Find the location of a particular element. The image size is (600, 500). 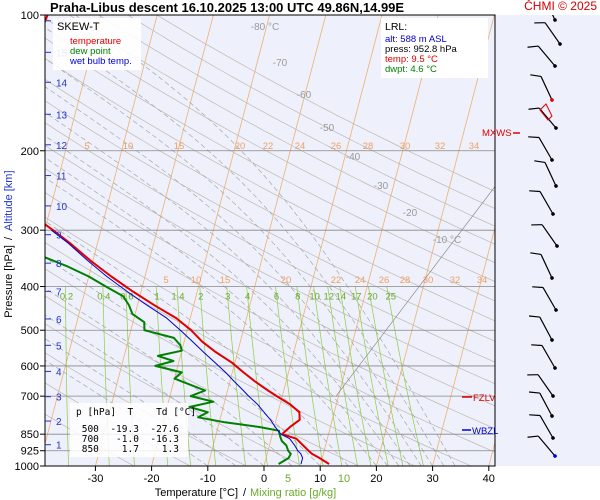

pressure-tick-label: 200 is located at coordinates (30, 152).